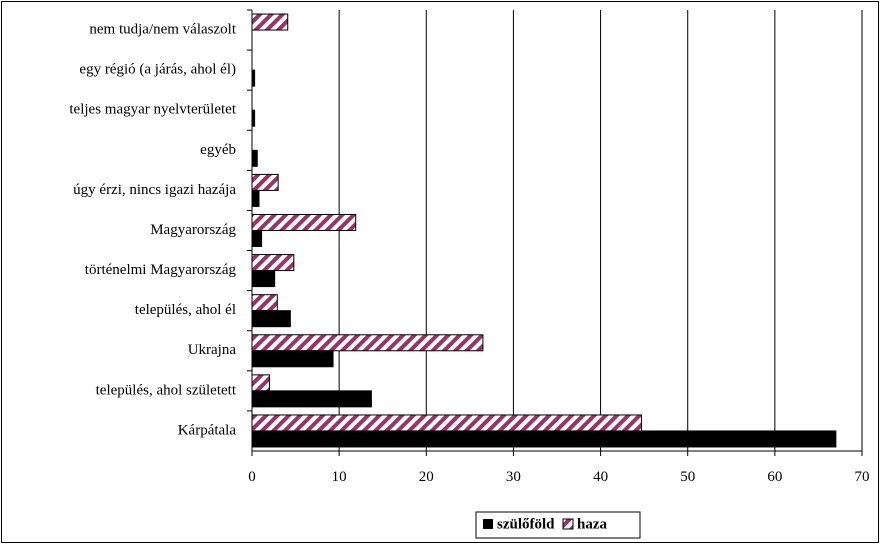  Describe the element at coordinates (592, 524) in the screenshot. I see `legend-label-haza: haza` at that location.